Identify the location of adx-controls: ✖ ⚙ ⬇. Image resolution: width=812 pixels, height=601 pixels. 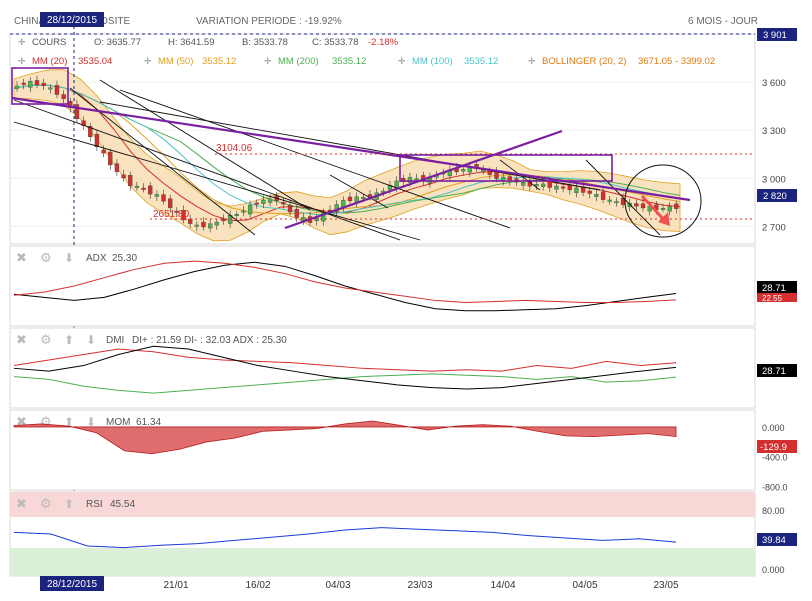
(45, 257).